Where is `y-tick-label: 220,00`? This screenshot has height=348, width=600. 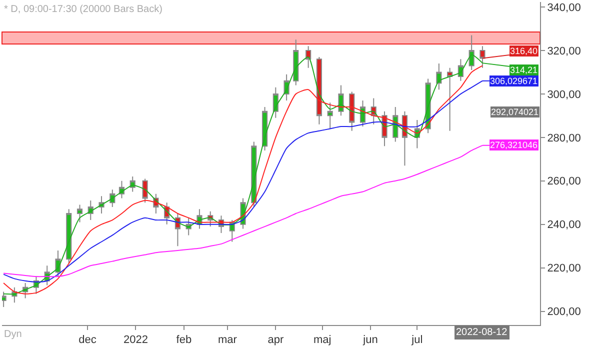 y-tick-label: 220,00 is located at coordinates (564, 268).